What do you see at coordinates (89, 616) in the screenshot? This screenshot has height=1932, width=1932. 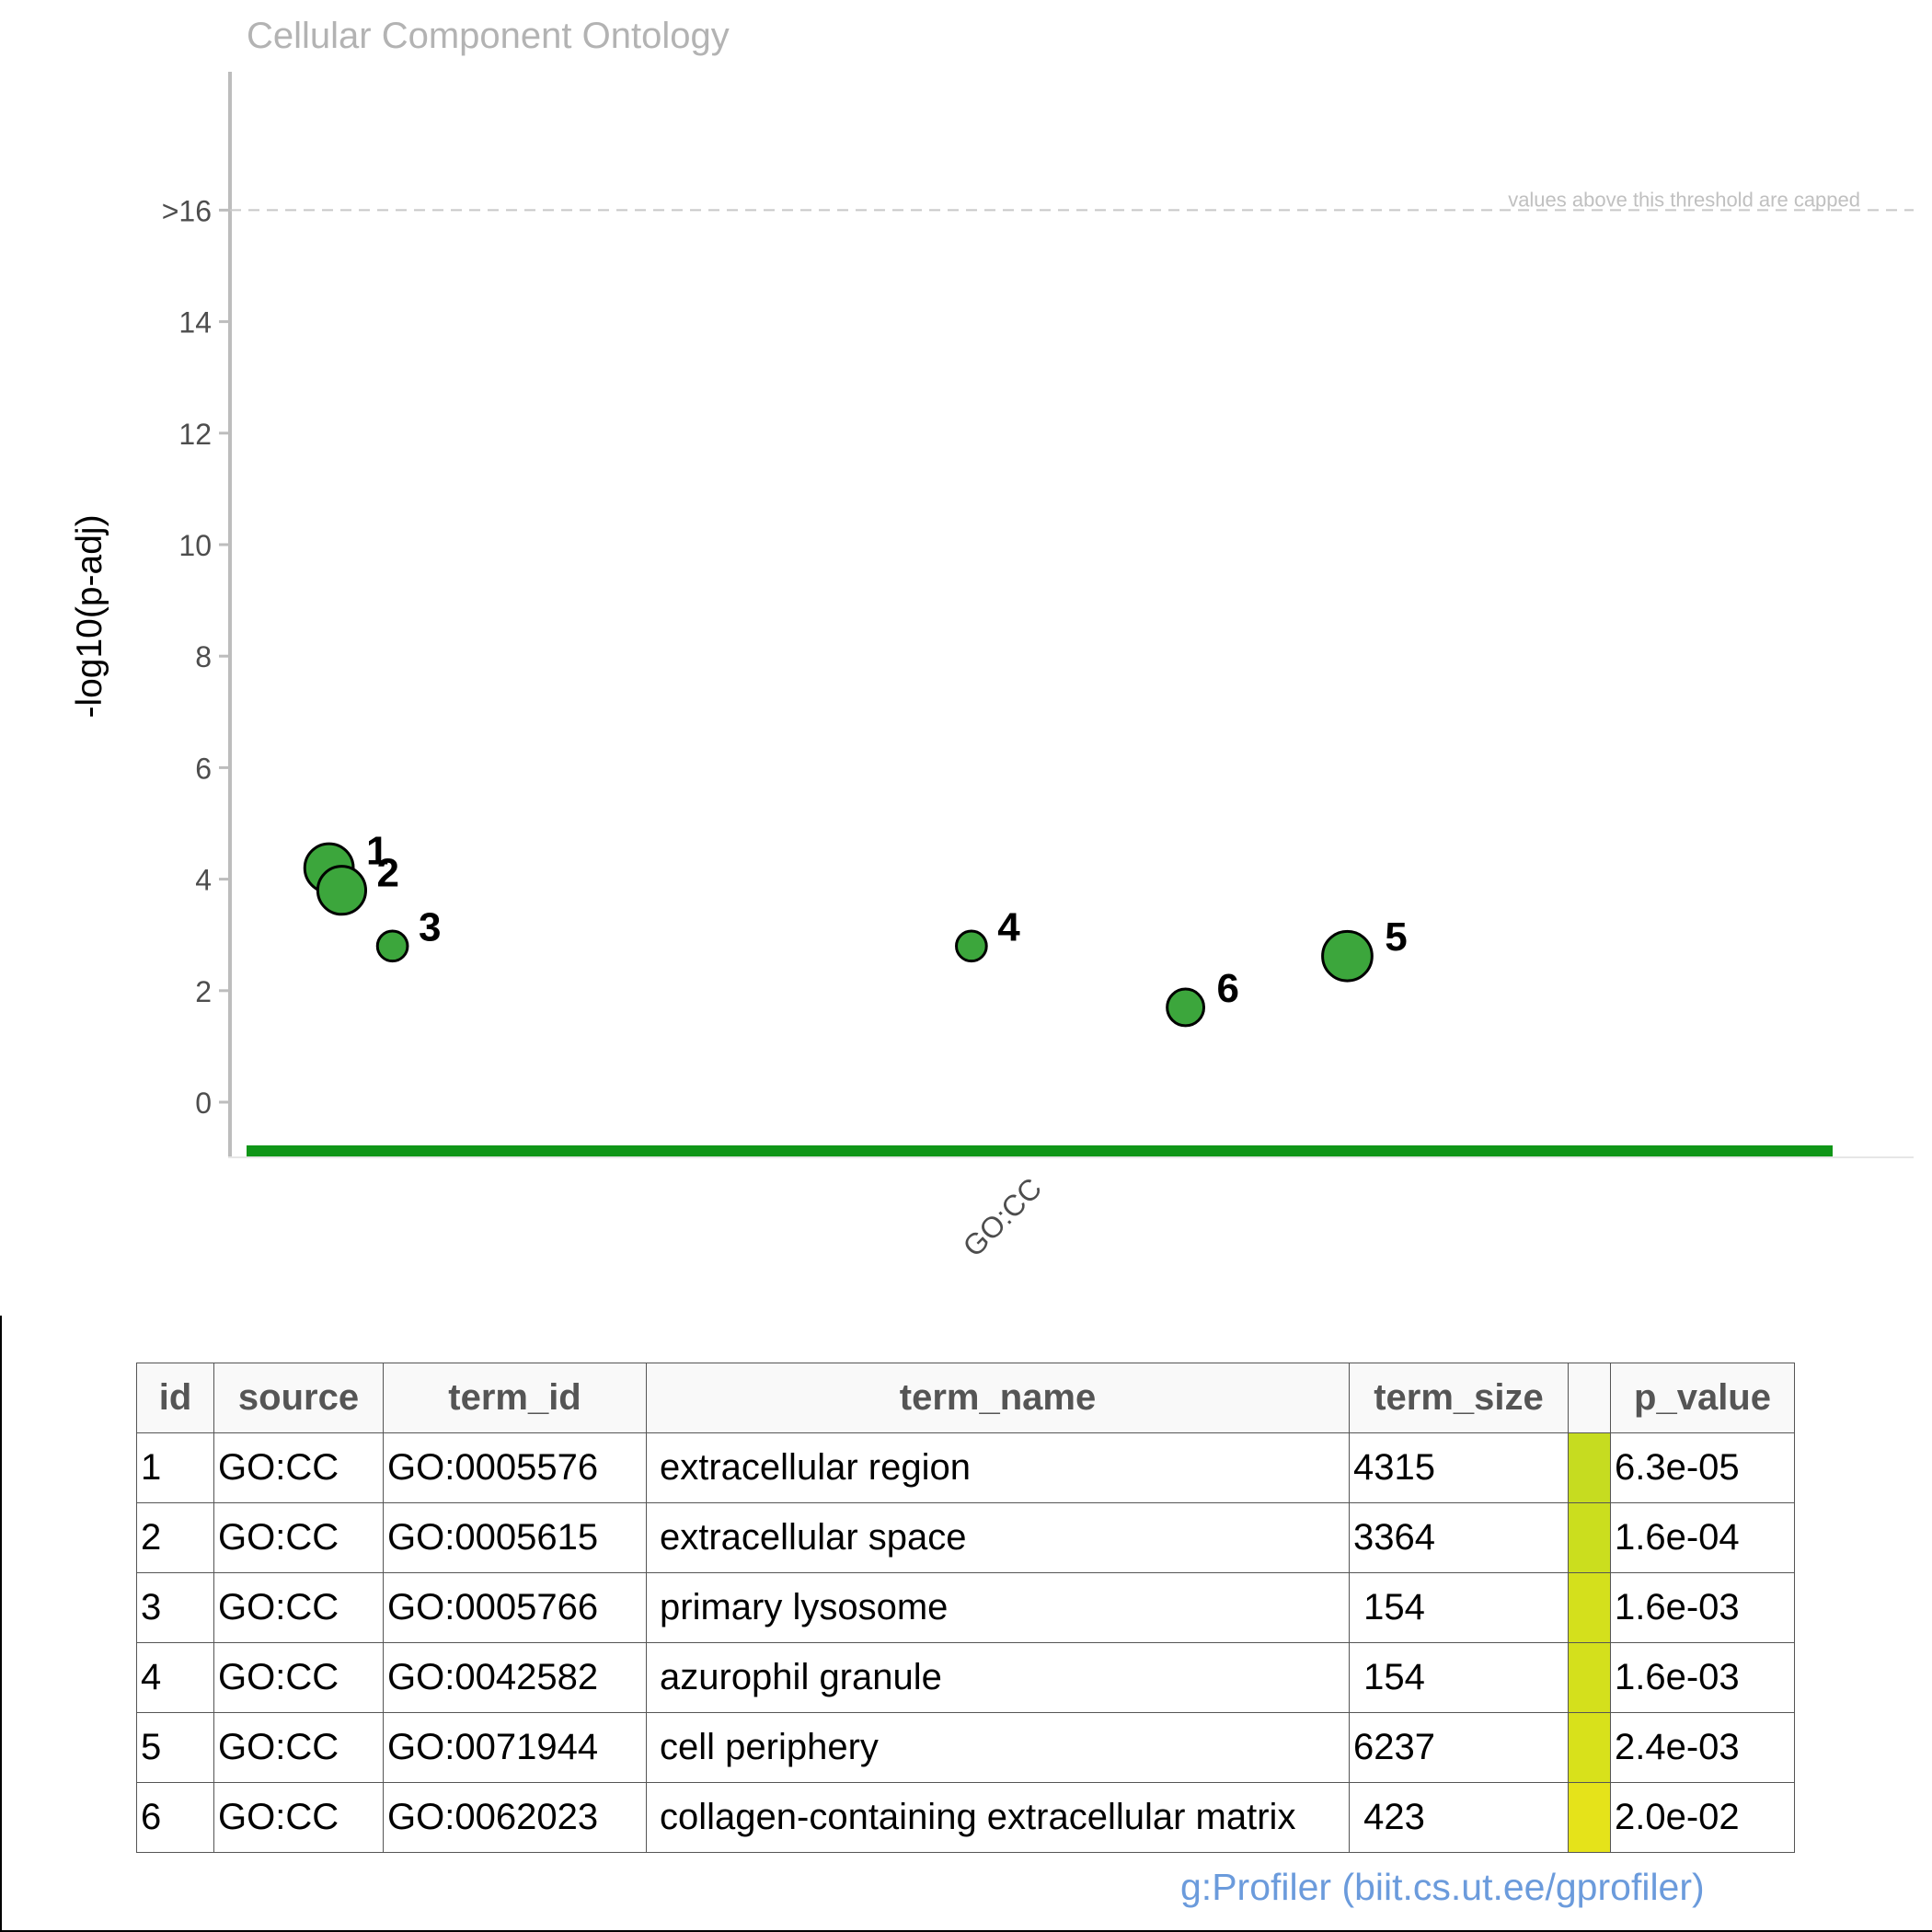 I see `y-axis-label: -log10(p-adj)` at bounding box center [89, 616].